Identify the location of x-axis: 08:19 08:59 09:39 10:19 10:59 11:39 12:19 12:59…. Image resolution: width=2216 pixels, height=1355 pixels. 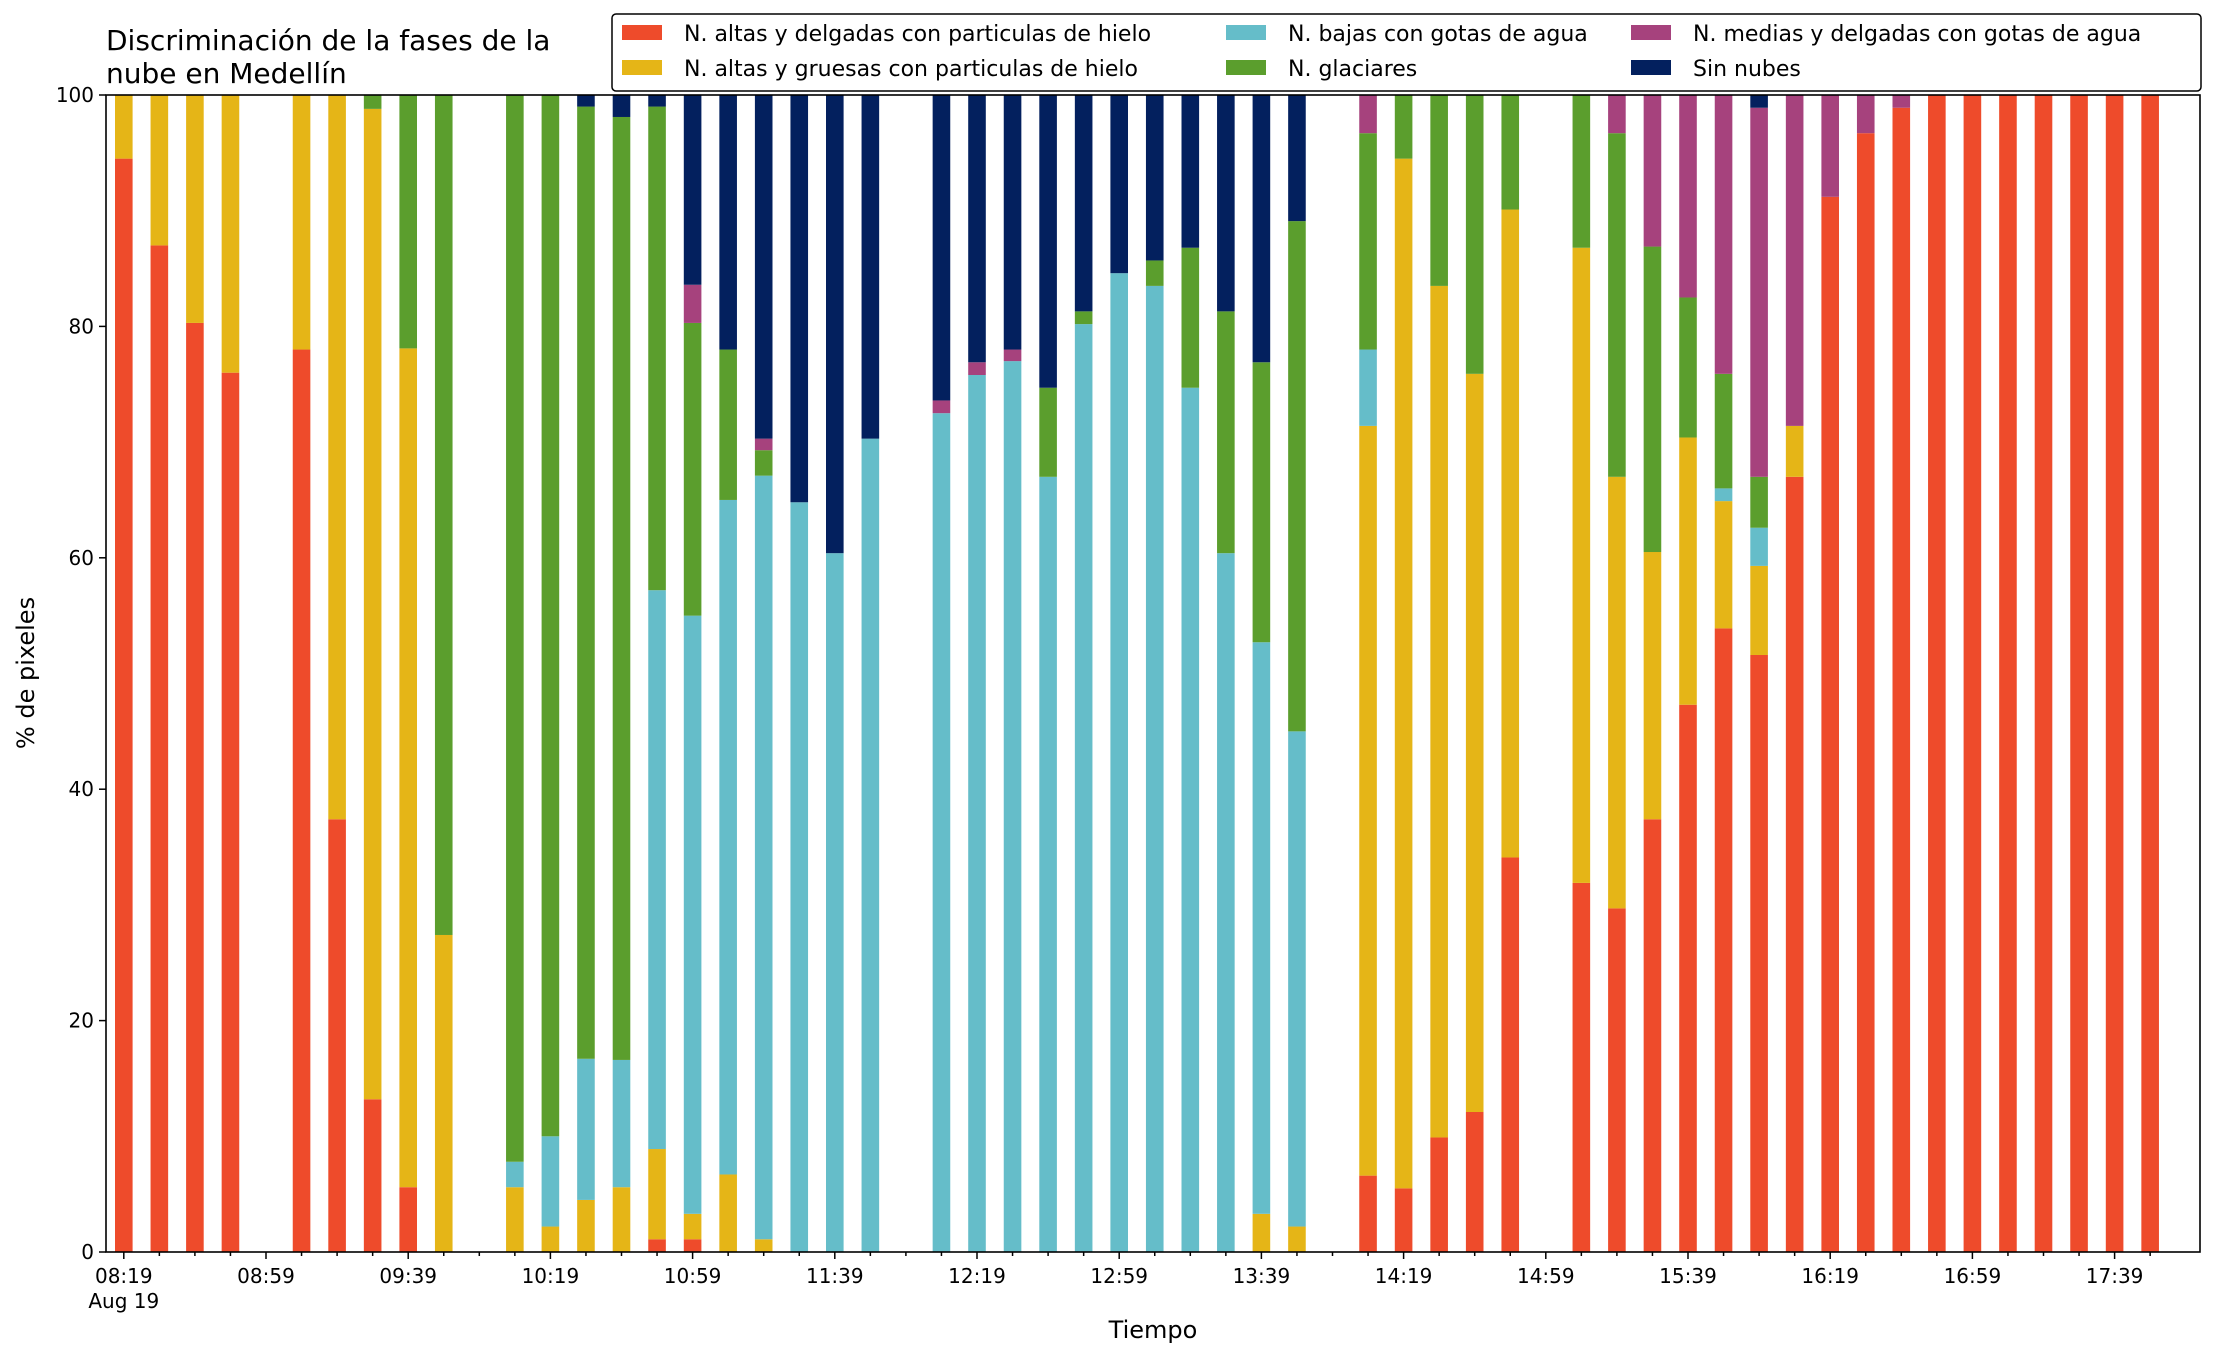
(1119, 1282).